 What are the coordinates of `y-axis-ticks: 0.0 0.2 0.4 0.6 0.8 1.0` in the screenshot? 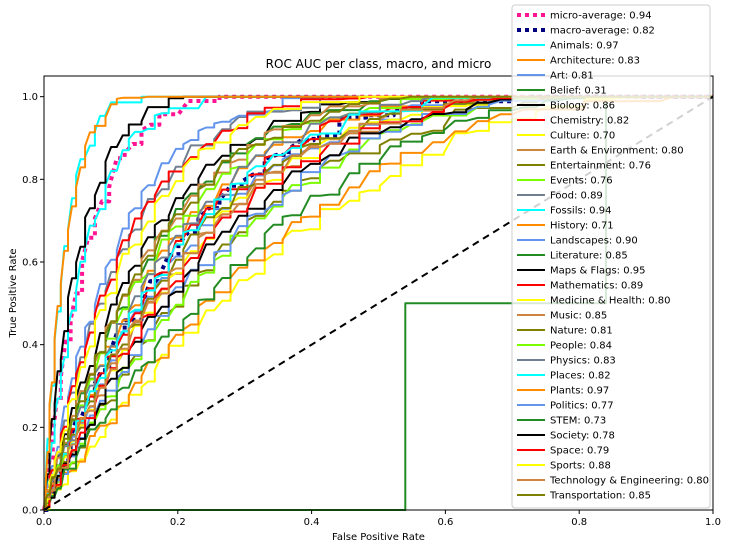 It's located at (33, 304).